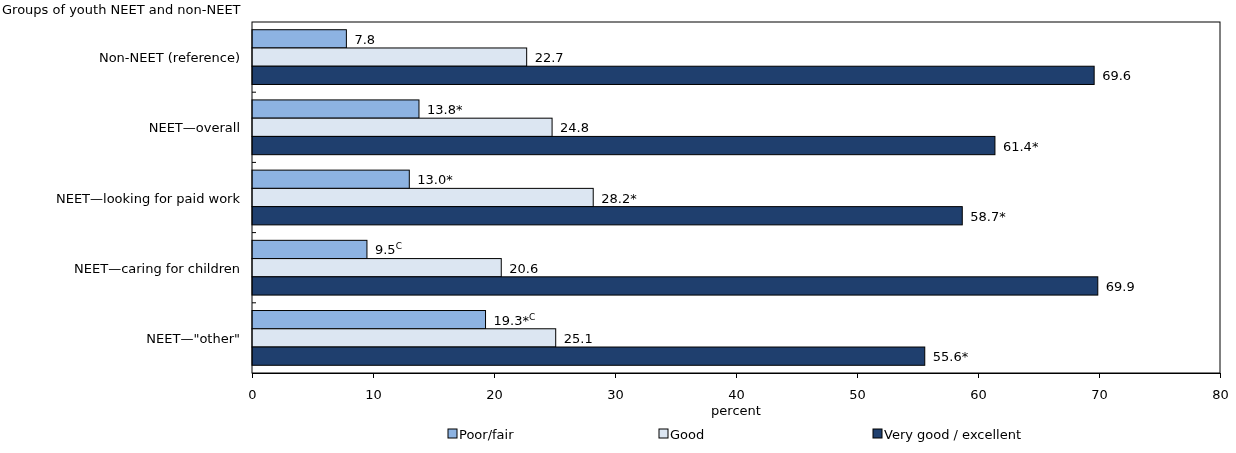 The width and height of the screenshot is (1236, 453). What do you see at coordinates (524, 268) in the screenshot?
I see `data-label: 20.6` at bounding box center [524, 268].